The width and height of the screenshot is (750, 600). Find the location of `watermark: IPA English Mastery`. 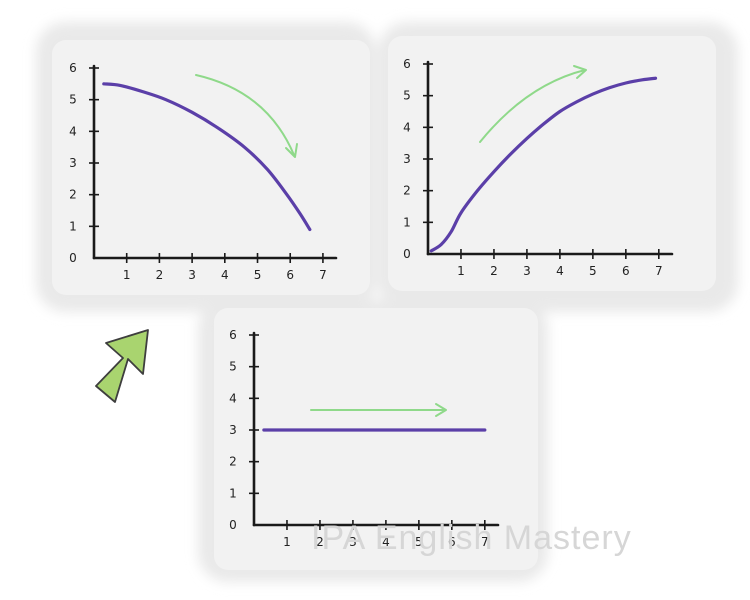

watermark: IPA English Mastery is located at coordinates (471, 538).